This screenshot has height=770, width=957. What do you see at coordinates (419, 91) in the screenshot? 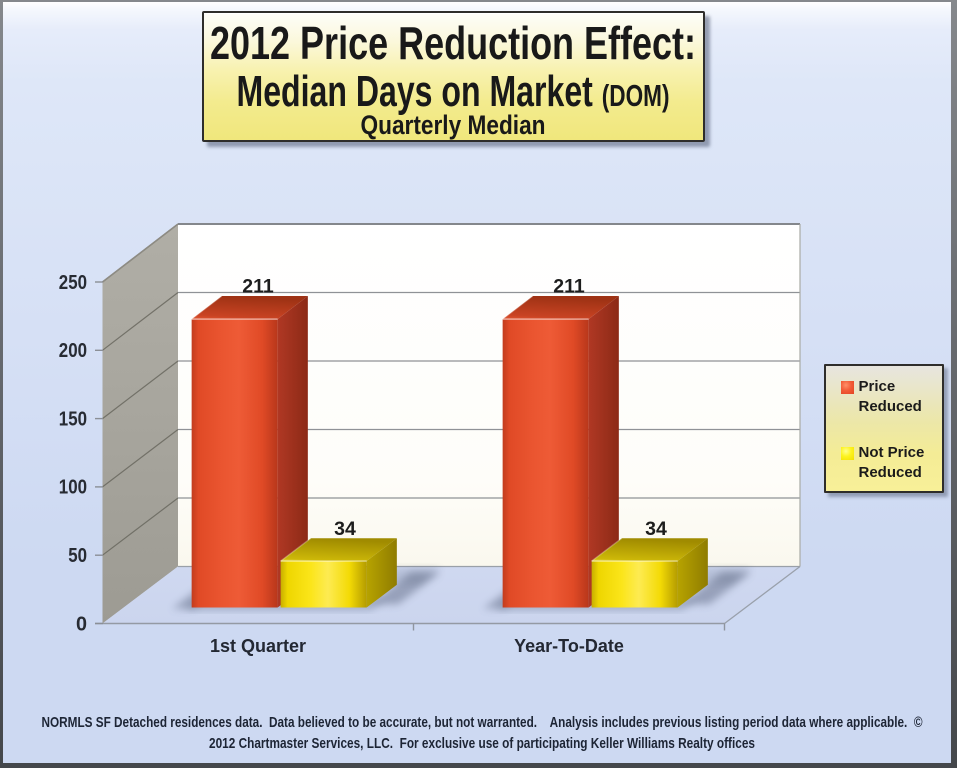
I see `chart-title-line2-main: Median Days on Market` at bounding box center [419, 91].